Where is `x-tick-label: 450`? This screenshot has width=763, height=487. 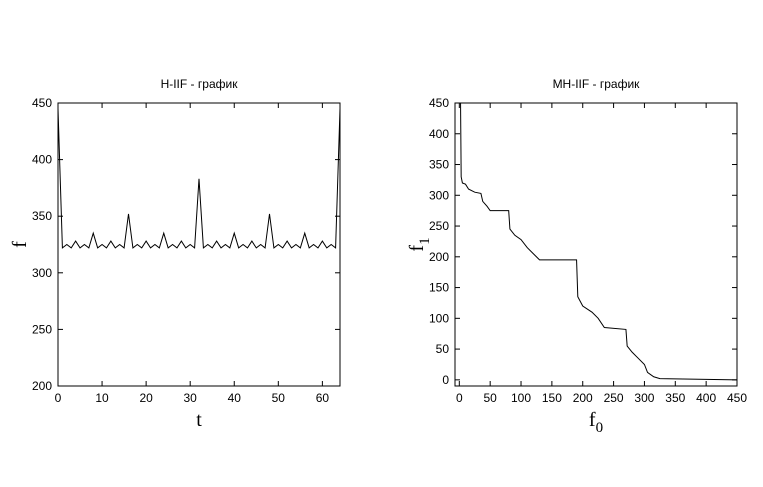 x-tick-label: 450 is located at coordinates (737, 398).